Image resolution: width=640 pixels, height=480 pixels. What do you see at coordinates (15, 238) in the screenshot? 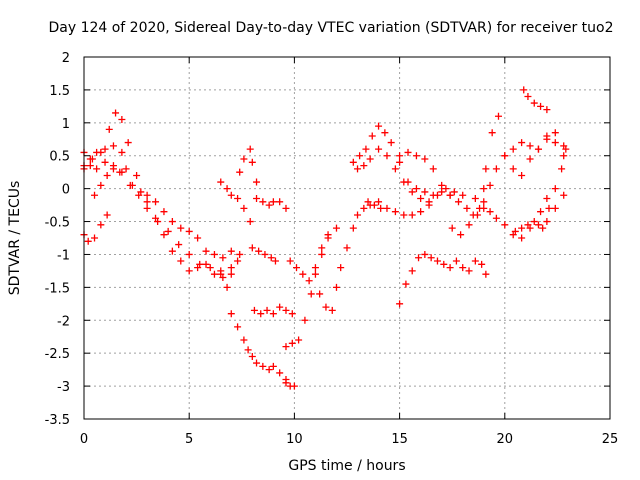
I see `y-axis-title: SDTVAR / TECUs` at bounding box center [15, 238].